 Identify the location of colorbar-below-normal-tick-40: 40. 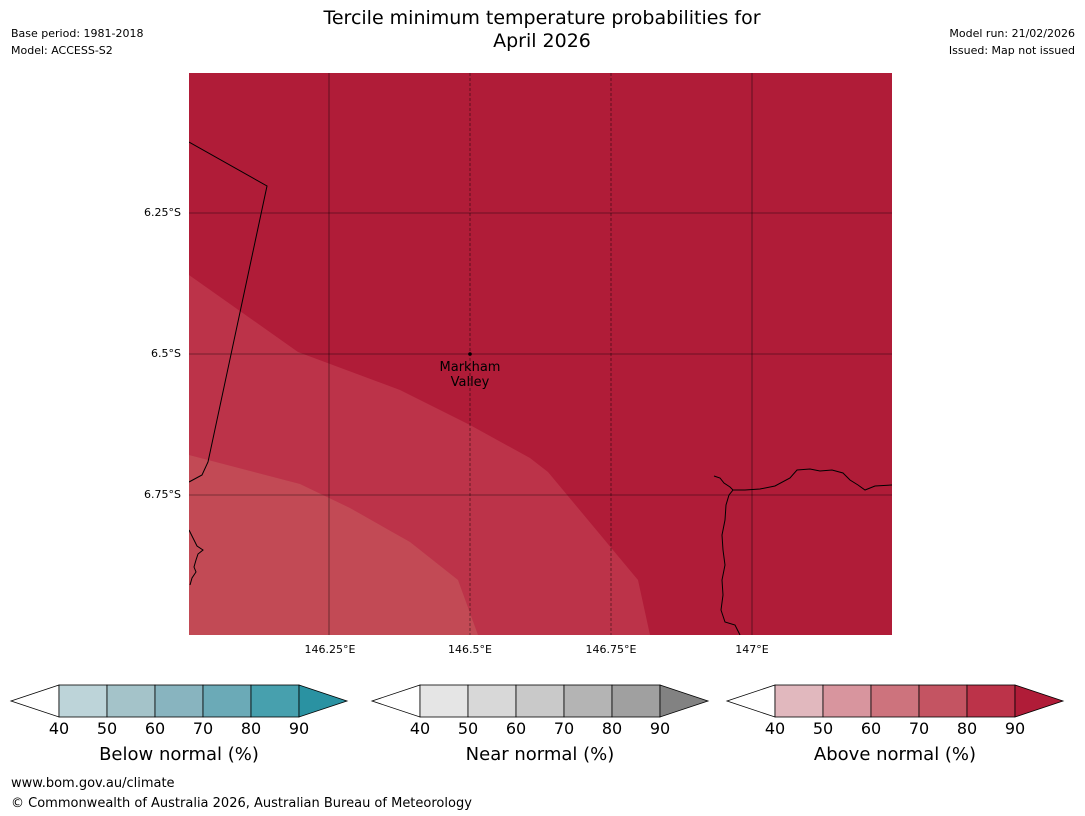
(59, 728).